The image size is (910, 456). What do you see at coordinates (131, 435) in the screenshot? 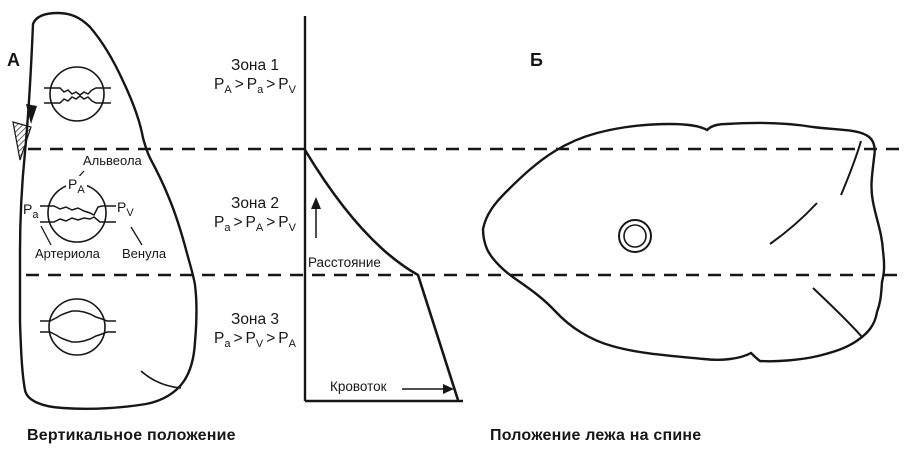
I see `caption-vertical-position: Вертикальное положение` at bounding box center [131, 435].